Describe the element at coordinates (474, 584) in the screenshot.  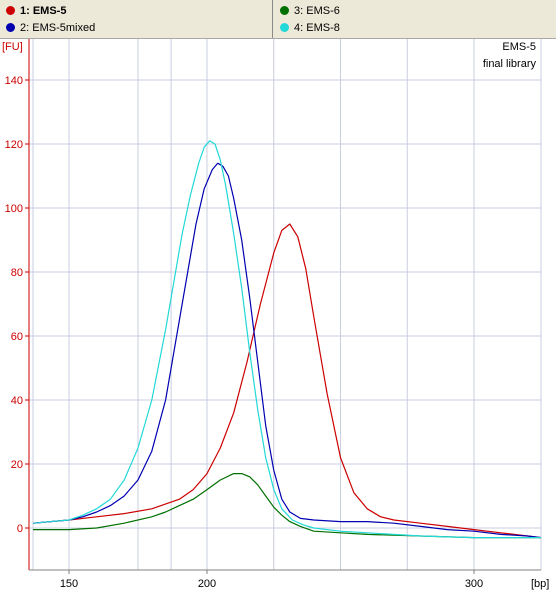
I see `x-tick-label: 300` at that location.